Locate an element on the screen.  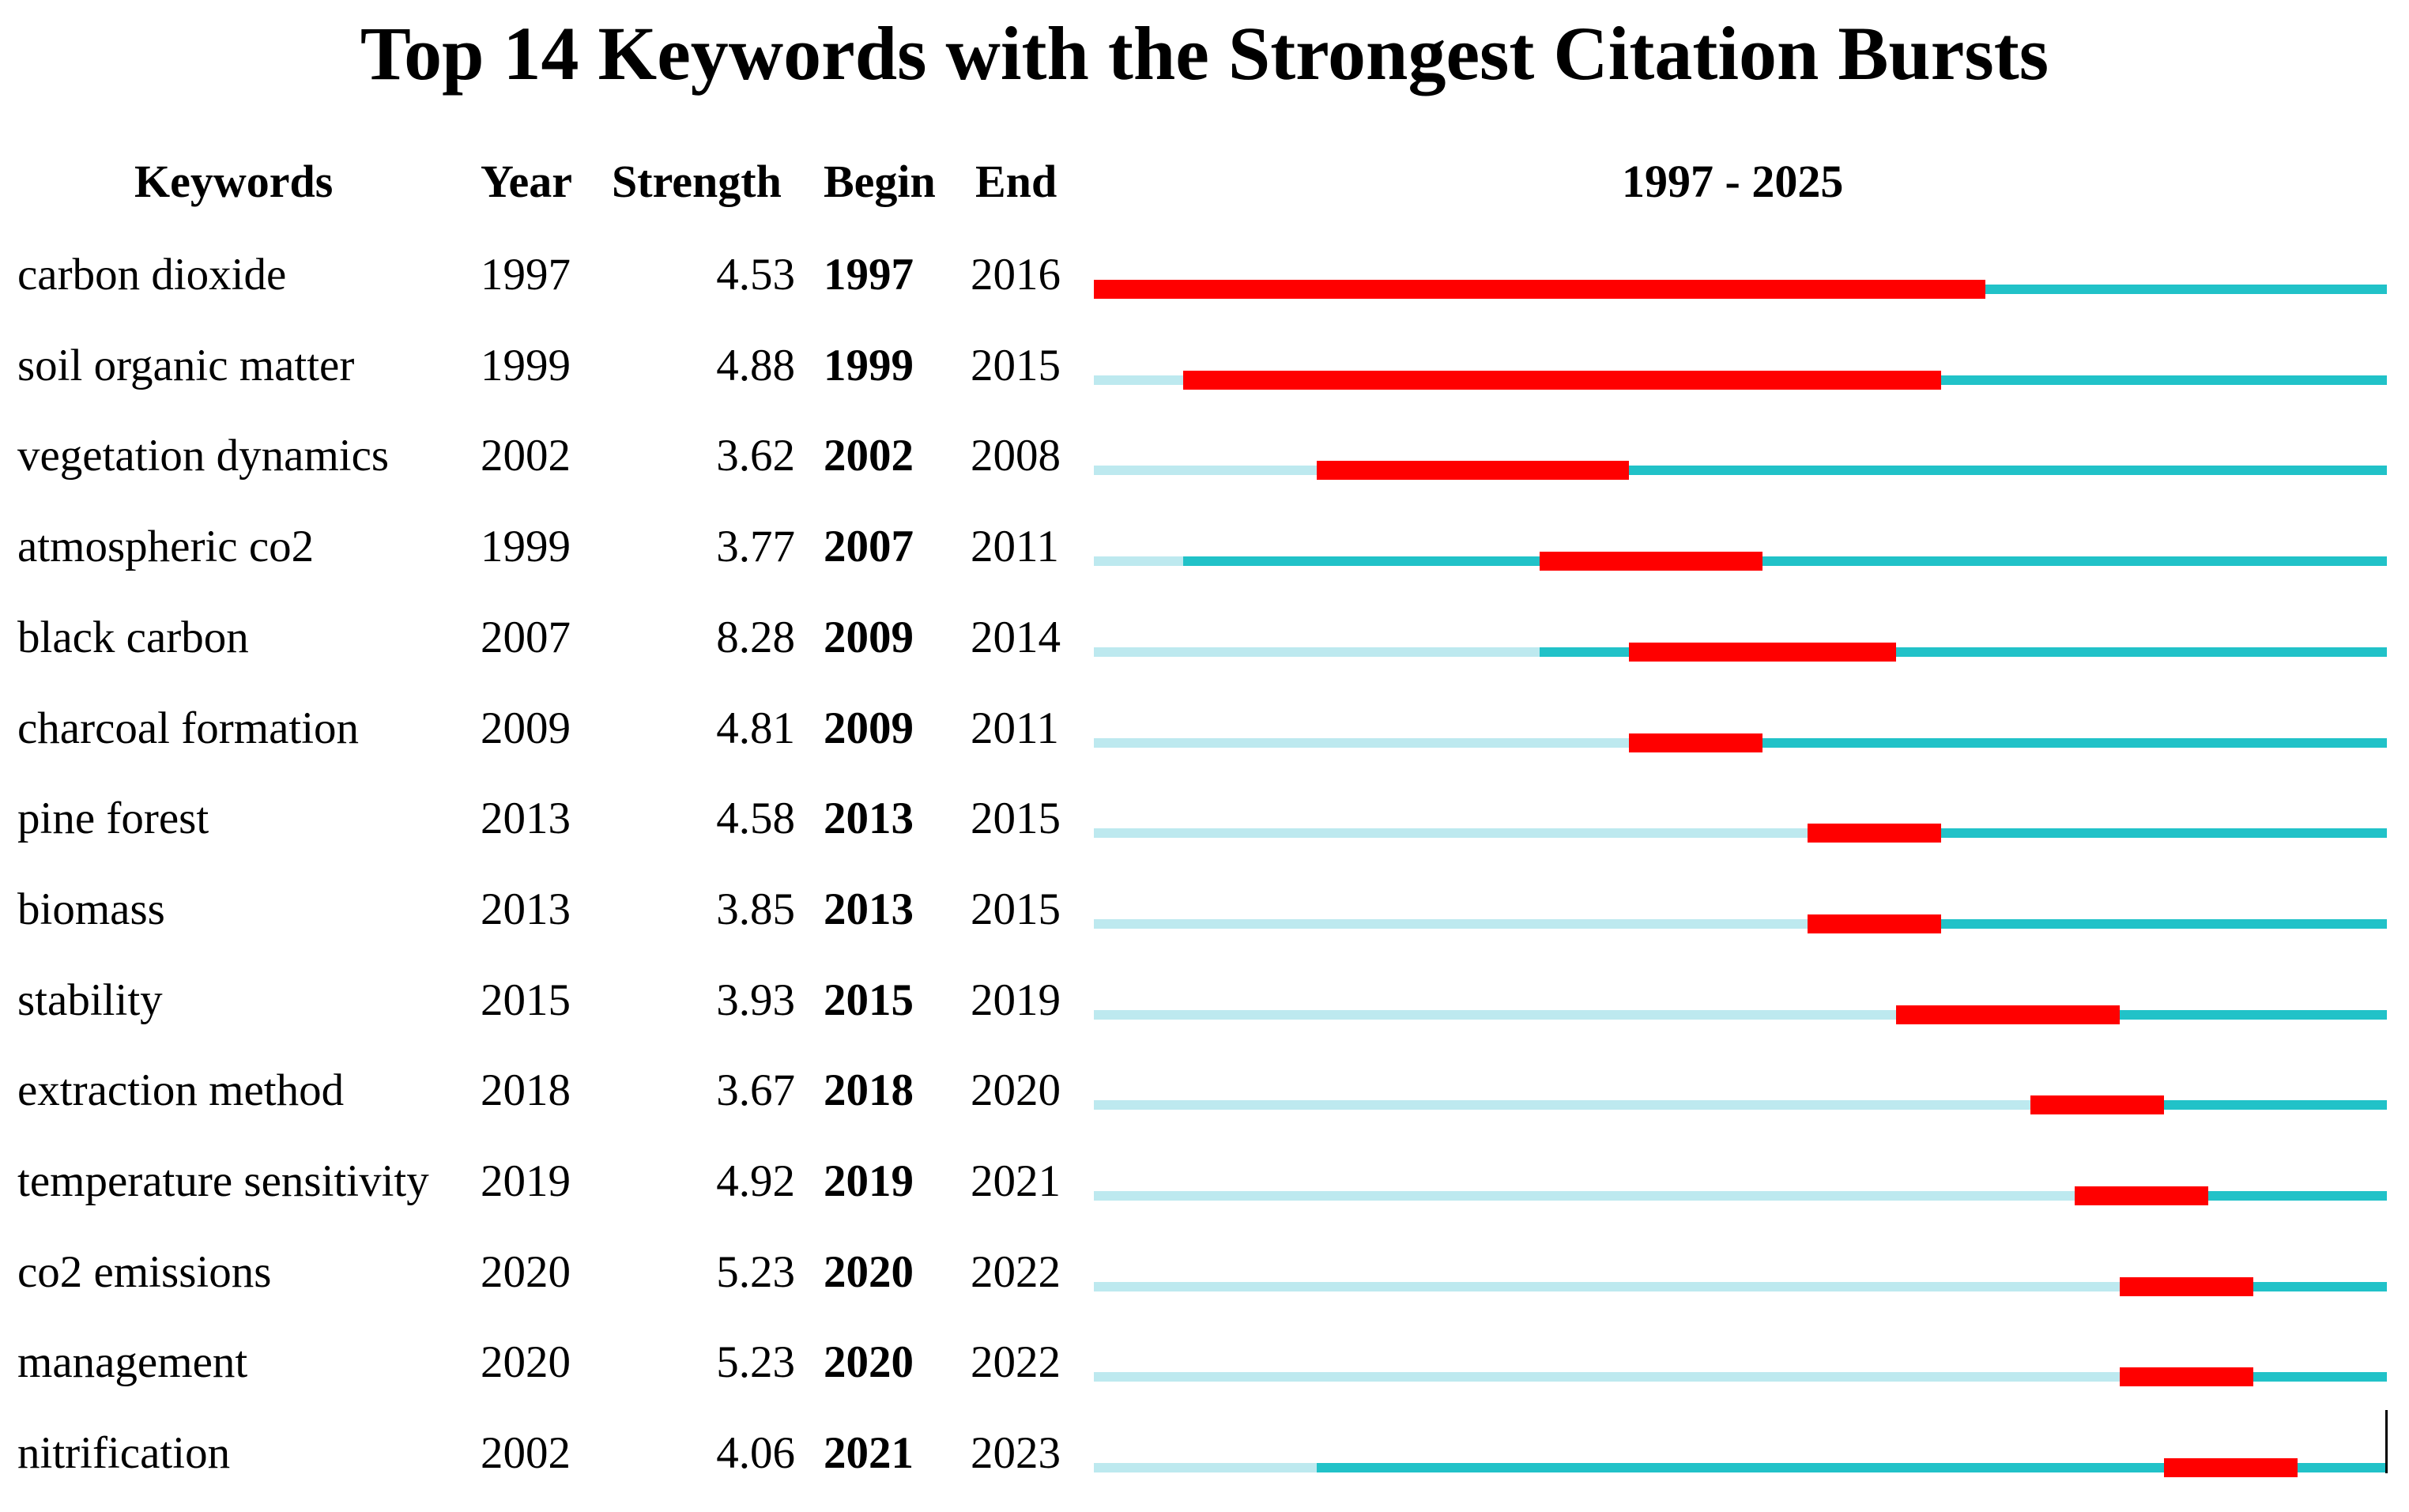
keyword-cell: vegetation dynamics is located at coordinates (204, 456).